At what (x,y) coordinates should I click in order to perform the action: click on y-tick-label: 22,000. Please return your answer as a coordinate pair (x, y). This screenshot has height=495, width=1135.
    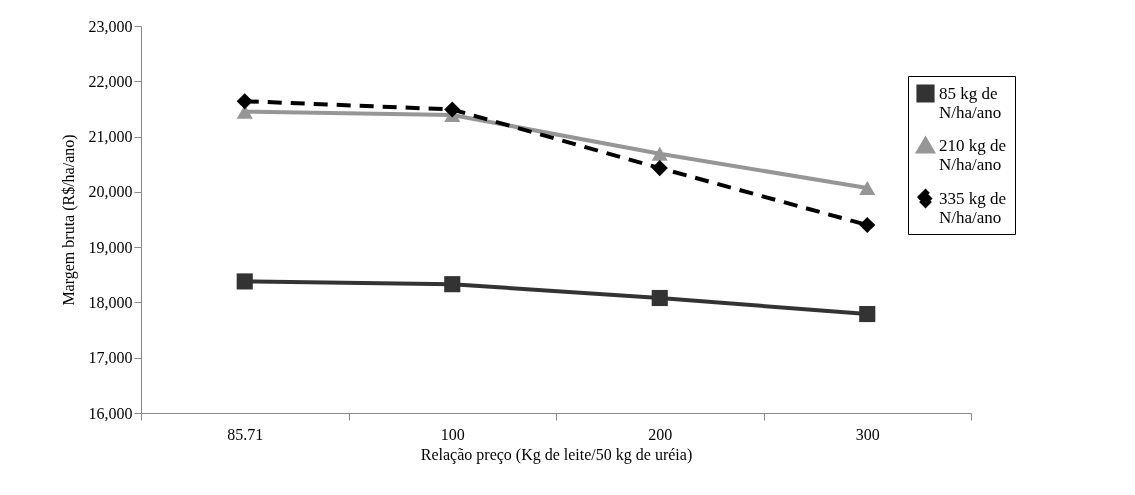
    Looking at the image, I should click on (110, 81).